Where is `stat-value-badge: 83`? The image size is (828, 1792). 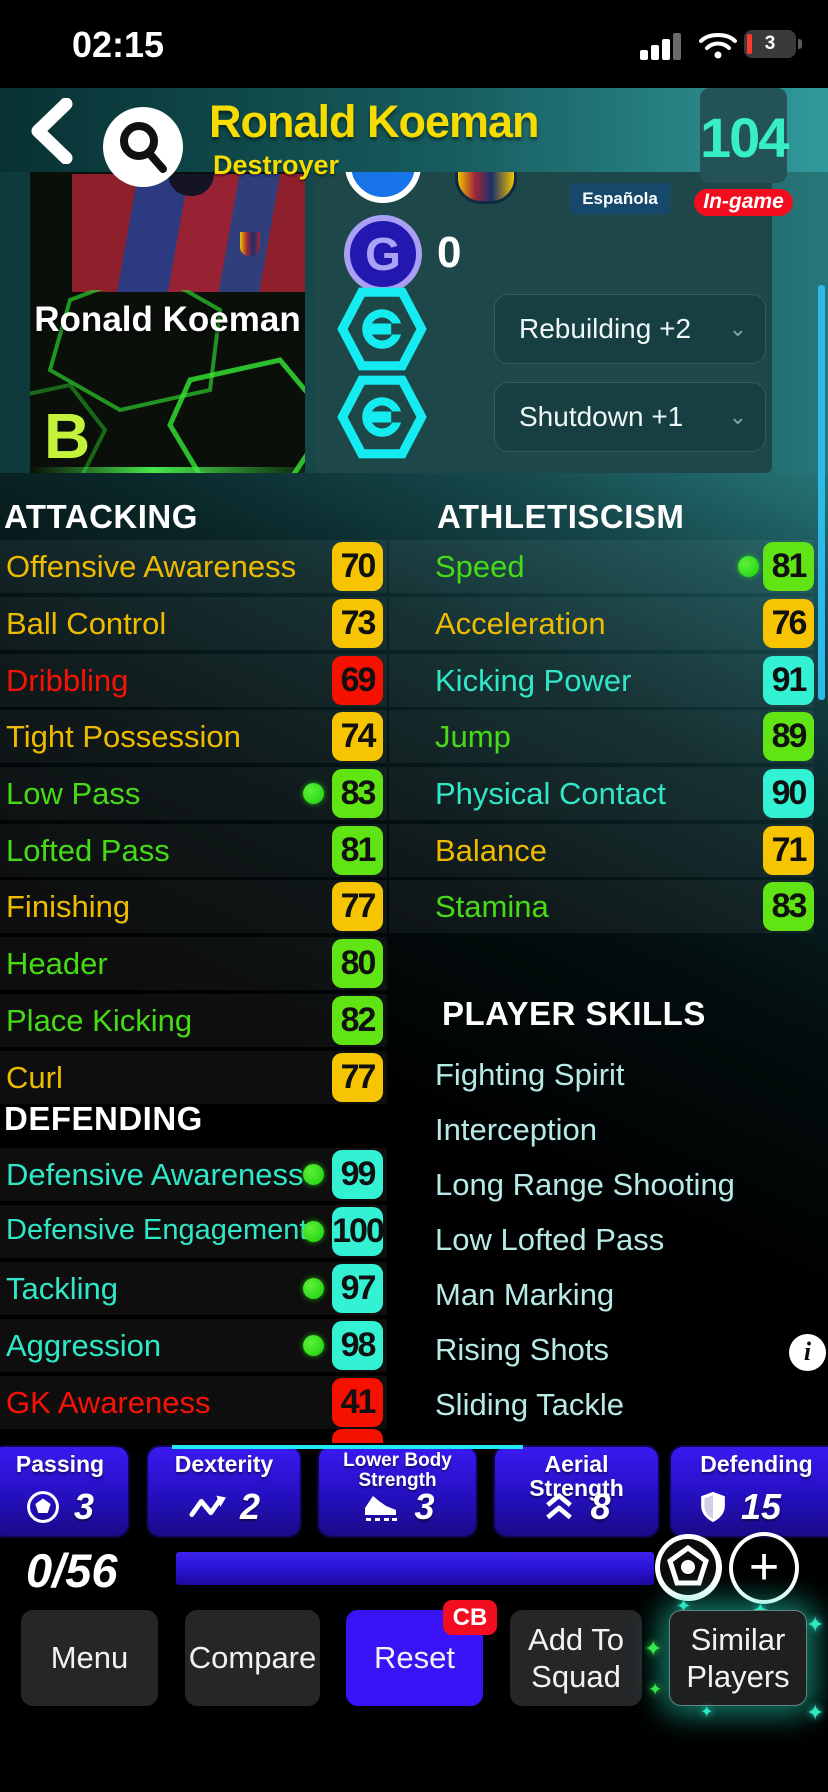
stat-value-badge: 83 is located at coordinates (357, 793).